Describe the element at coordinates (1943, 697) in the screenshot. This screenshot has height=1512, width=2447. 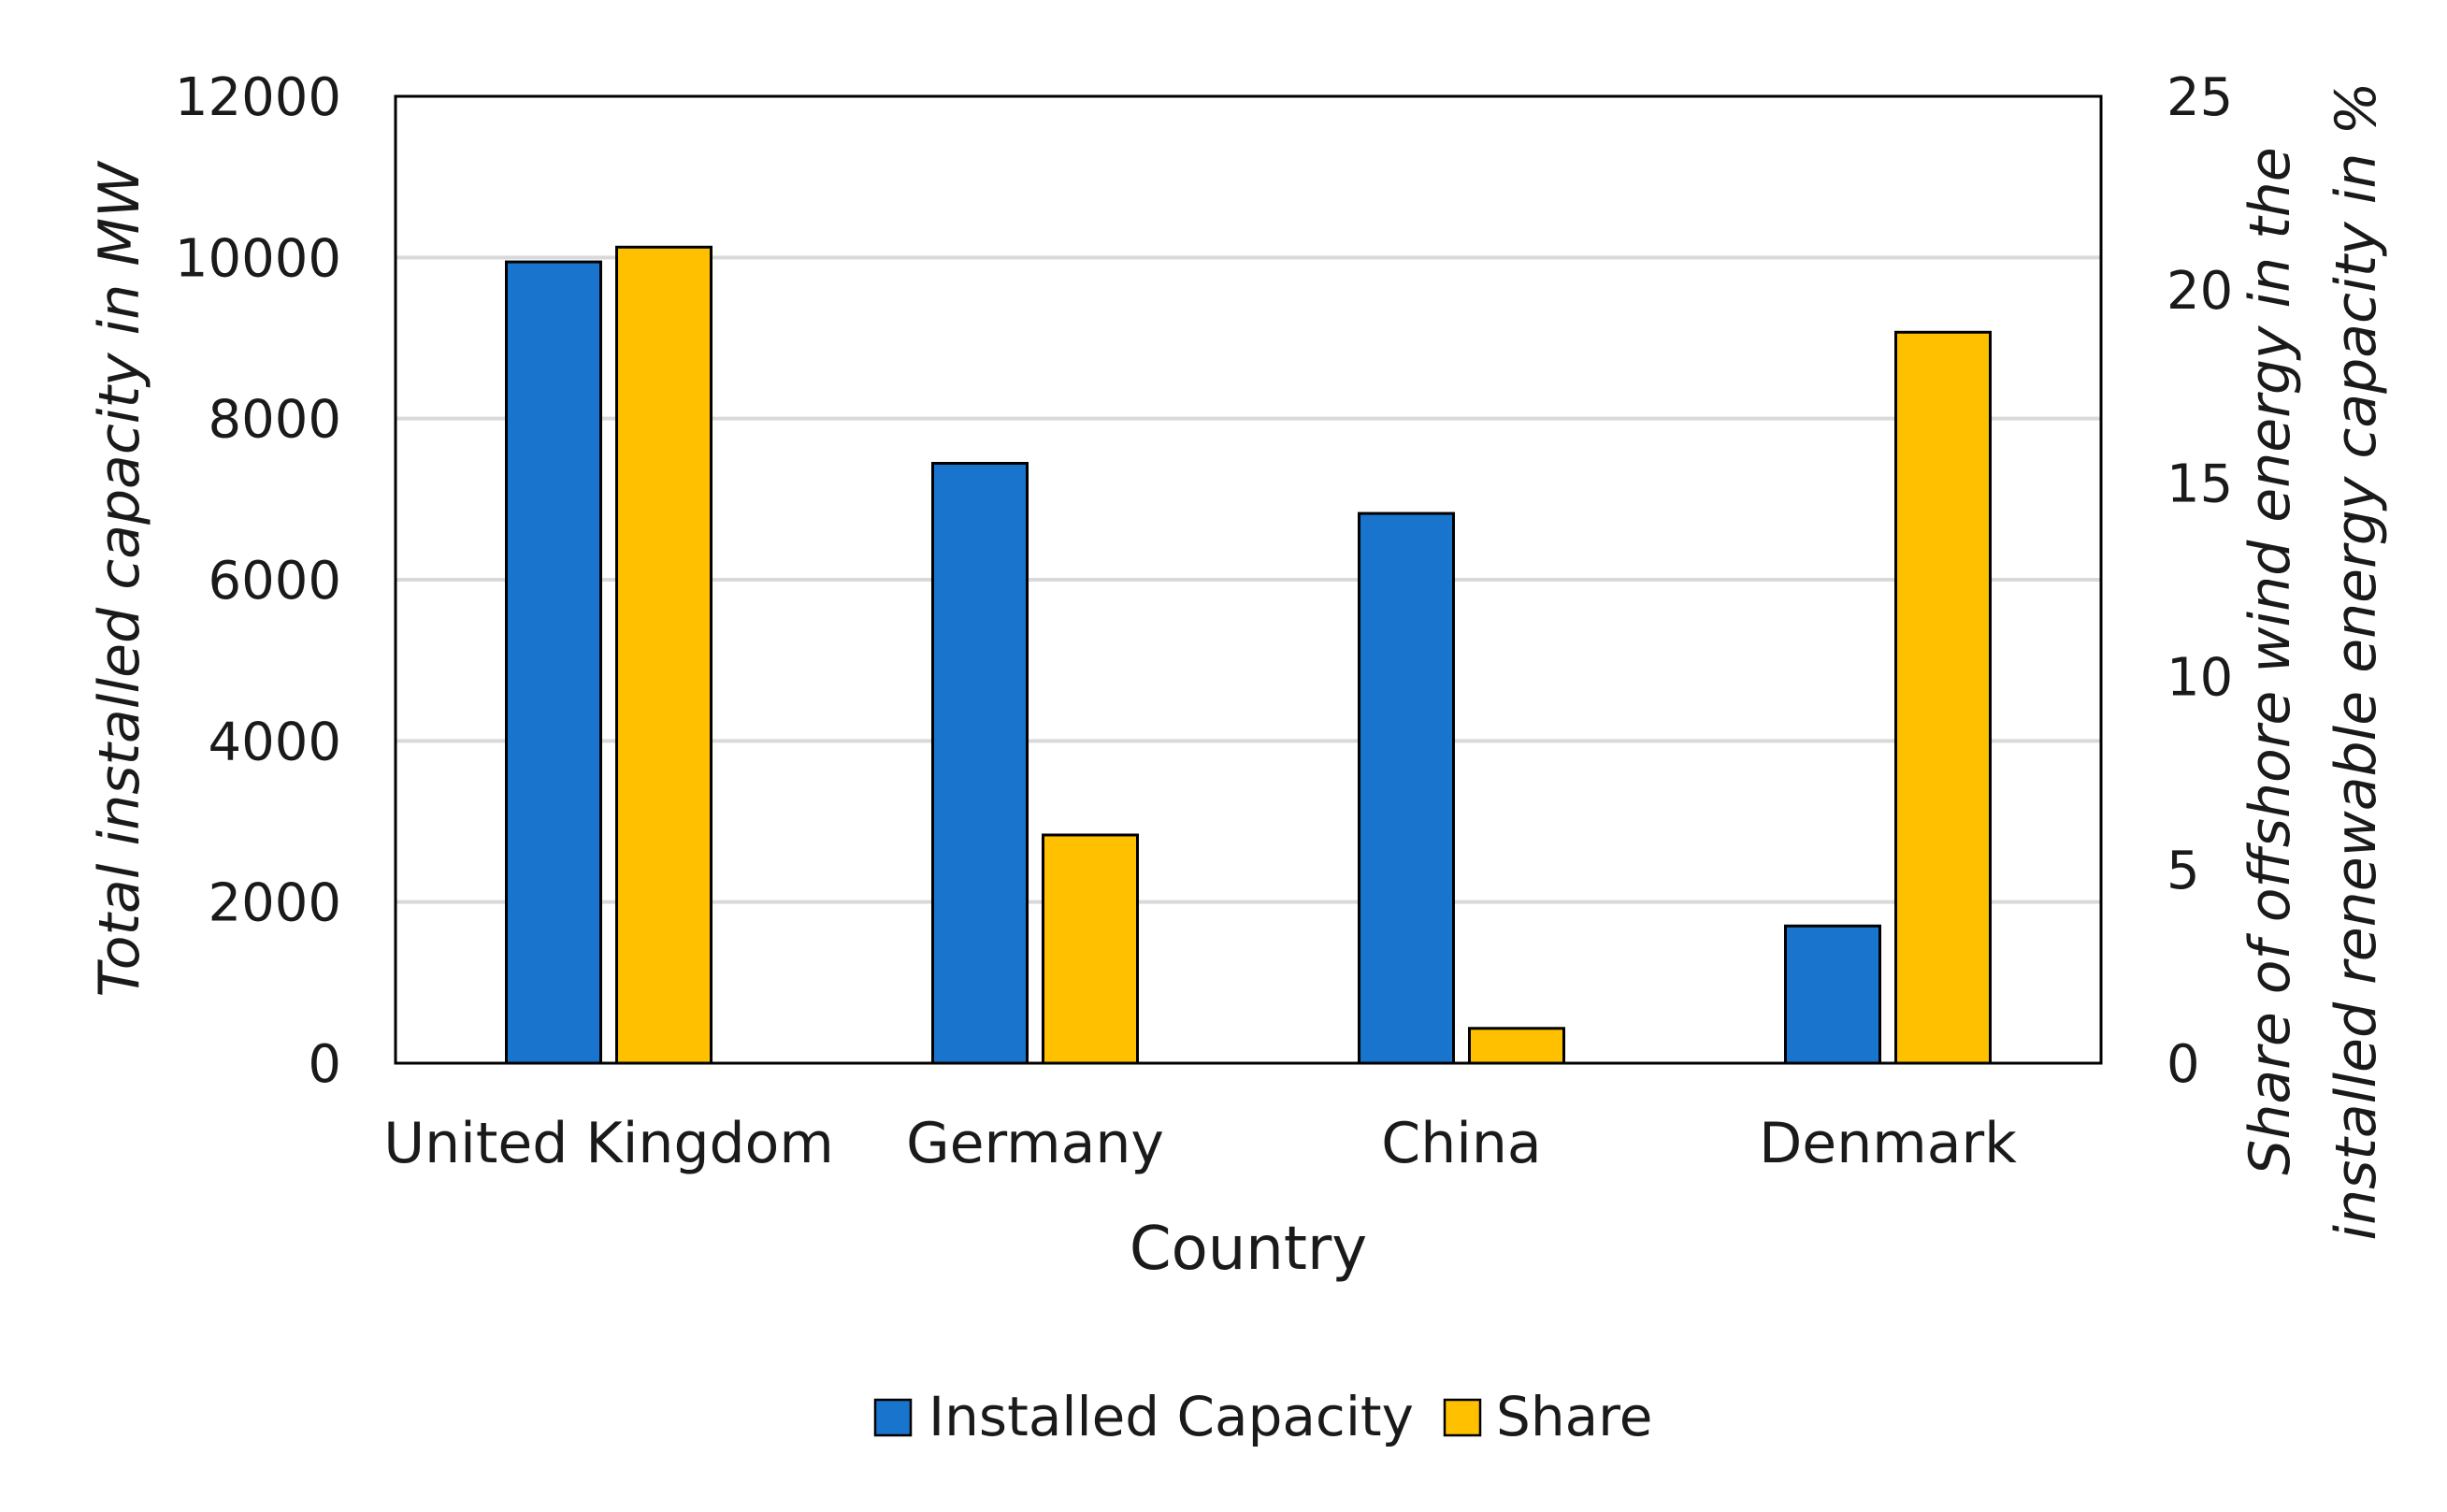
I see `bar-share-denmark` at that location.